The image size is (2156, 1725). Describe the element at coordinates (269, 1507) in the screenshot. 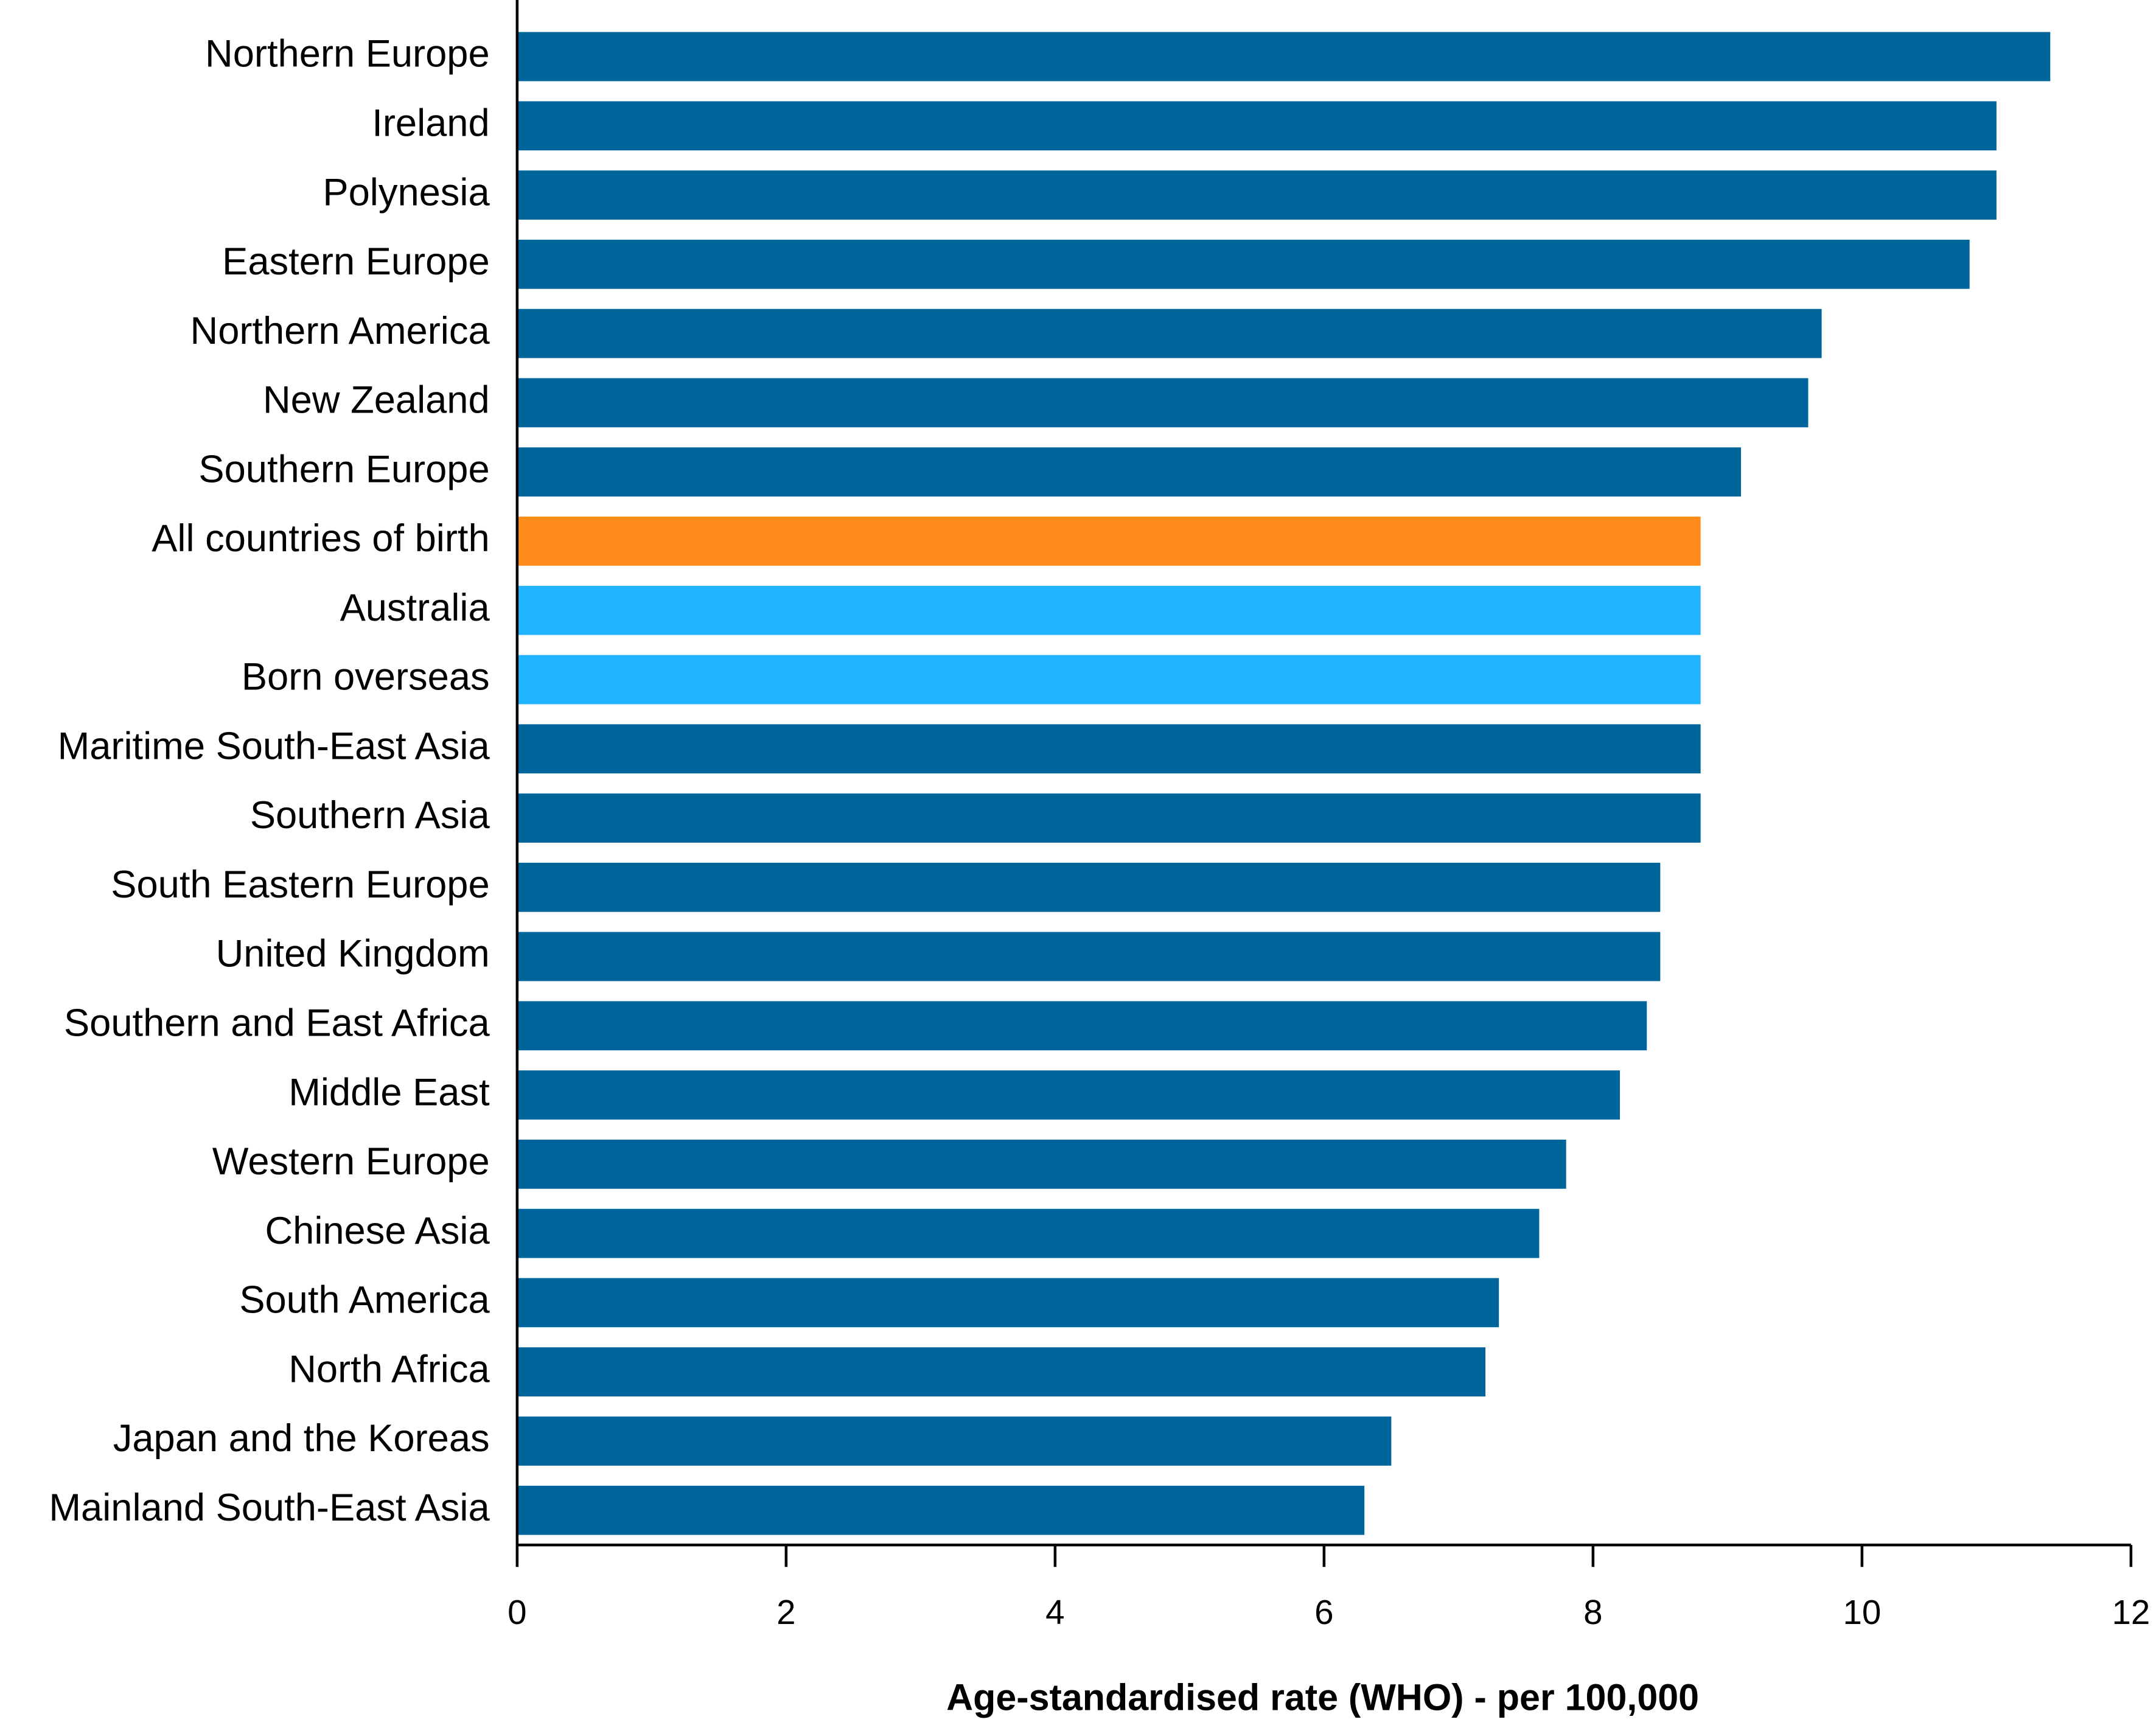

I see `y-tick-label: Mainland South-East Asia` at that location.